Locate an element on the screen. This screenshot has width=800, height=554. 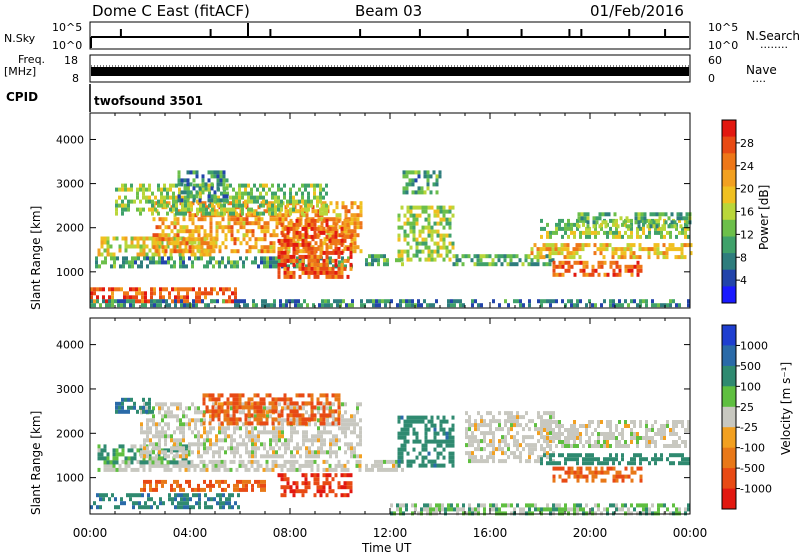
x-tick-label: 16:00 is located at coordinates (490, 533).